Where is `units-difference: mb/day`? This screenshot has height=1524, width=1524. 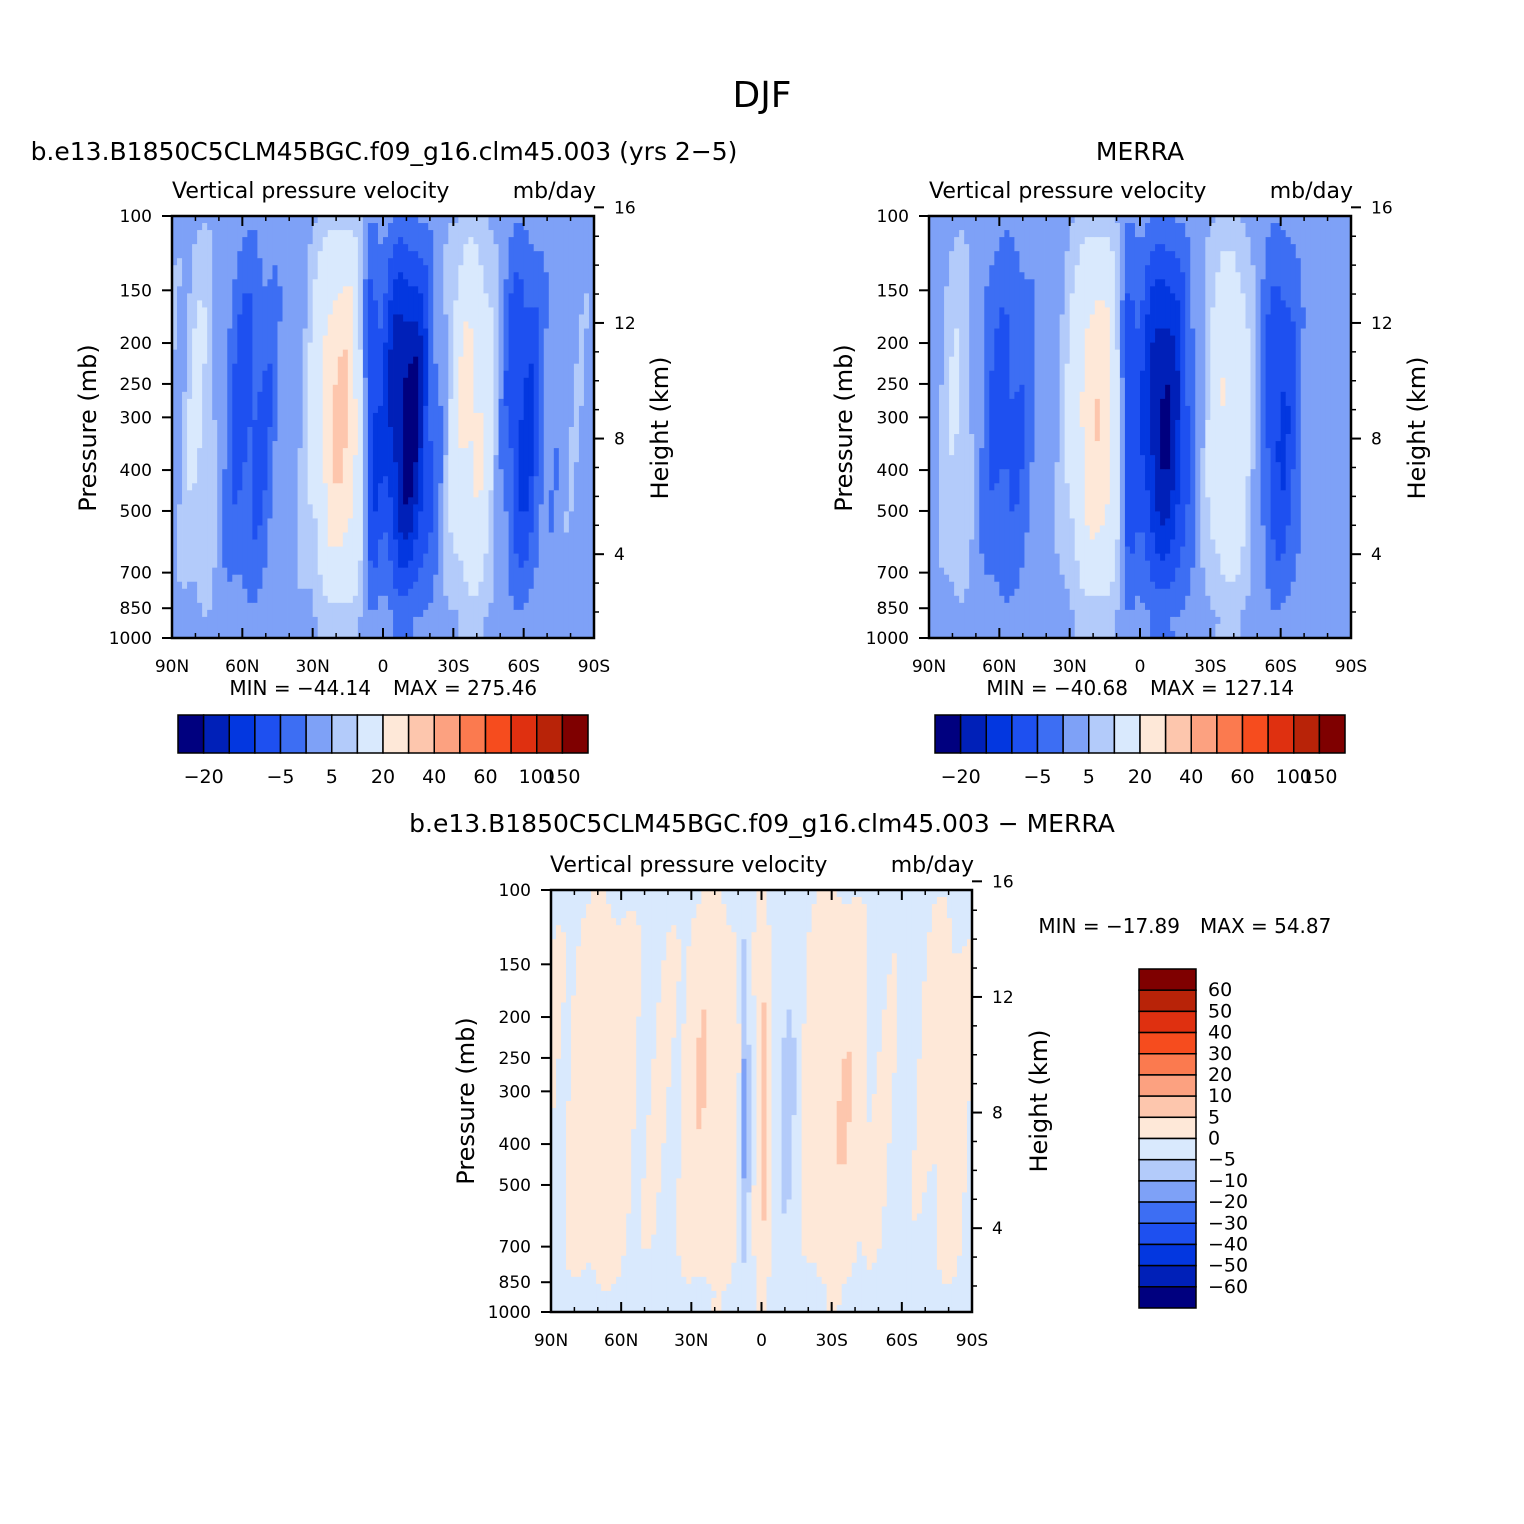 units-difference: mb/day is located at coordinates (932, 865).